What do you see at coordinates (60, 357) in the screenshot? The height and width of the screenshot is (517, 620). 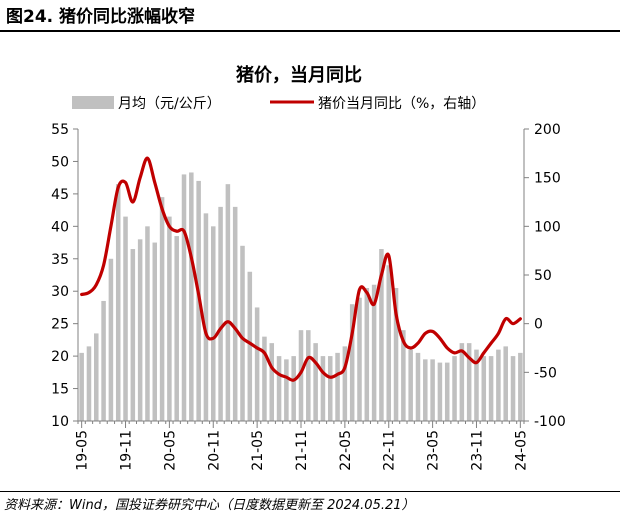 I see `y-left-tick-label: 20` at bounding box center [60, 357].